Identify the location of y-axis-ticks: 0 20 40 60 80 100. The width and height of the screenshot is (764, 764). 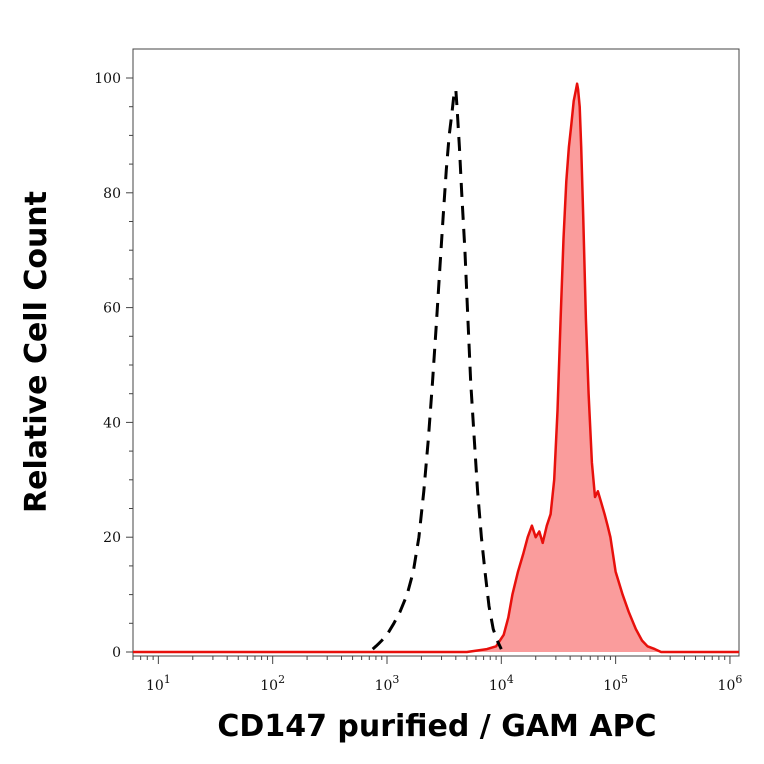
(113, 366).